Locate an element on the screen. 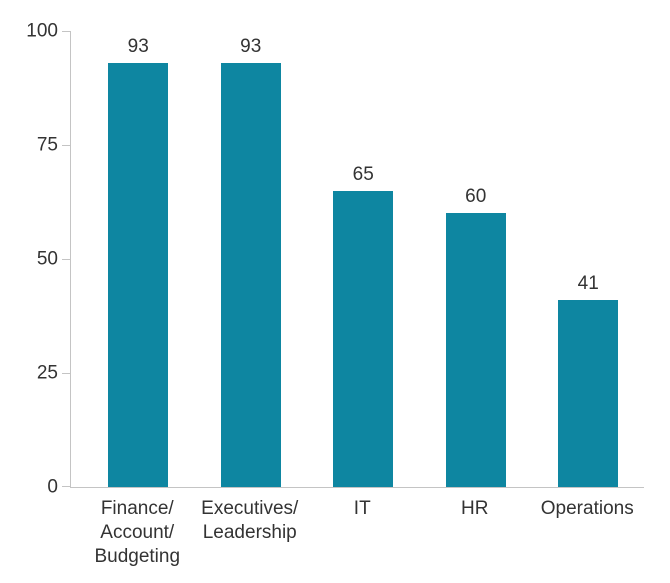  bar-operations is located at coordinates (588, 393).